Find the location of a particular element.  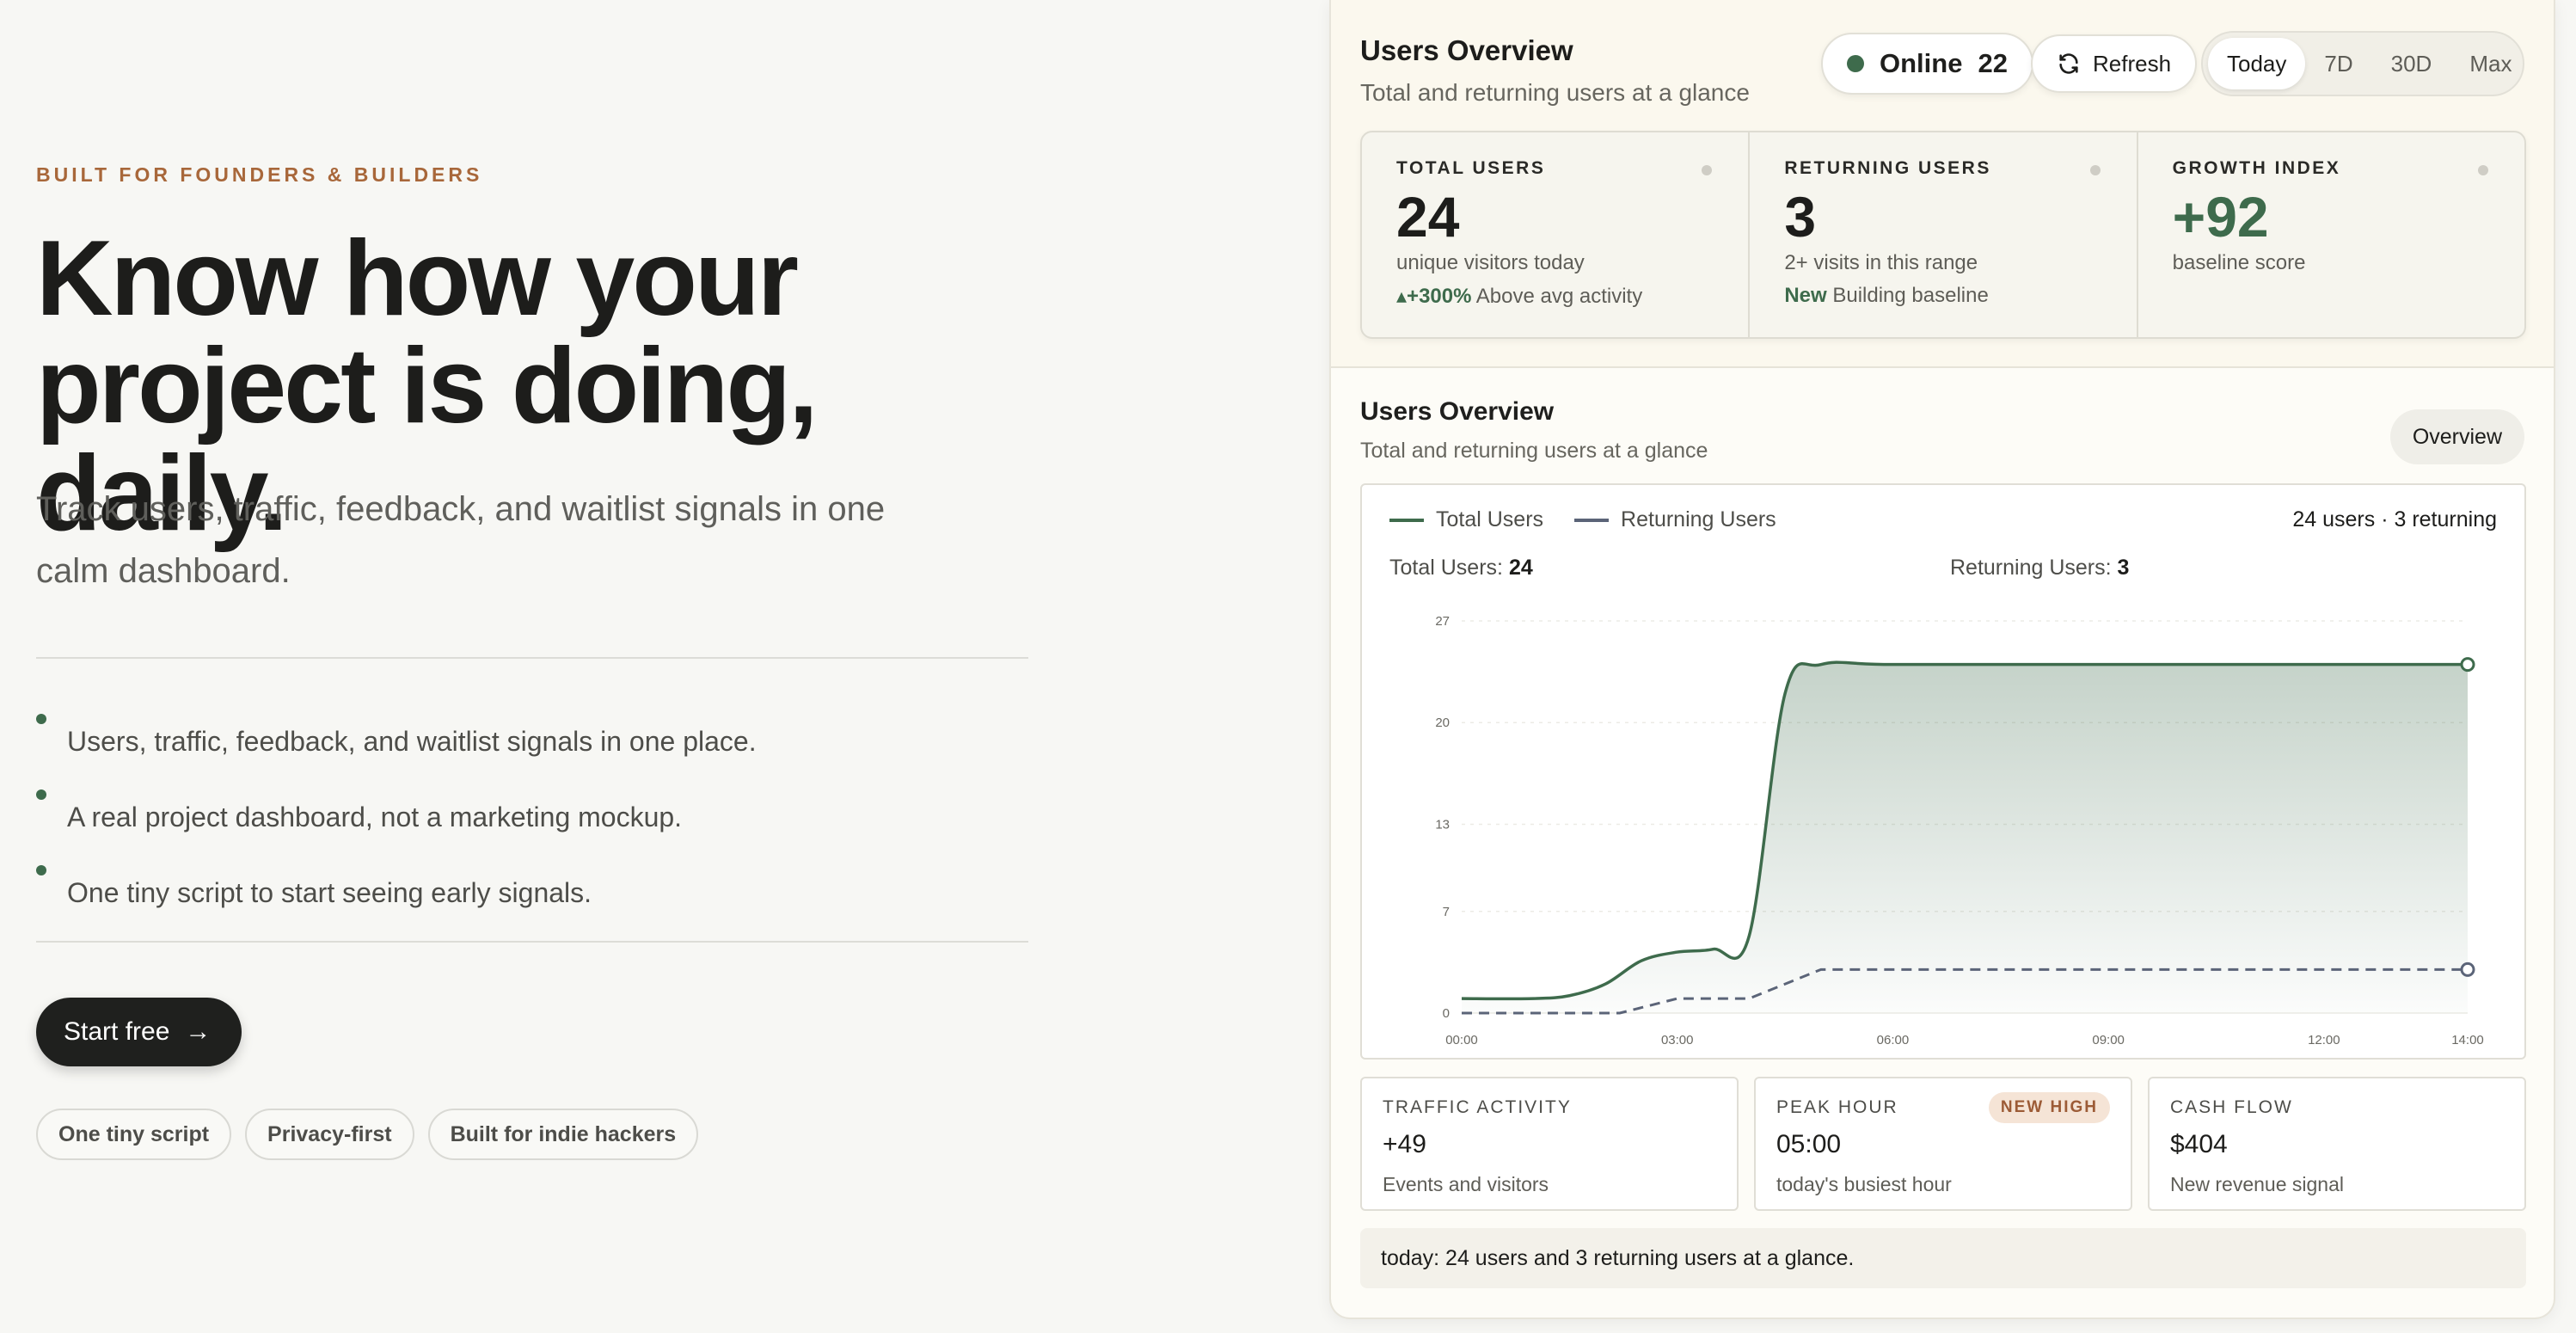

y-tick-label: 20 is located at coordinates (1442, 723).